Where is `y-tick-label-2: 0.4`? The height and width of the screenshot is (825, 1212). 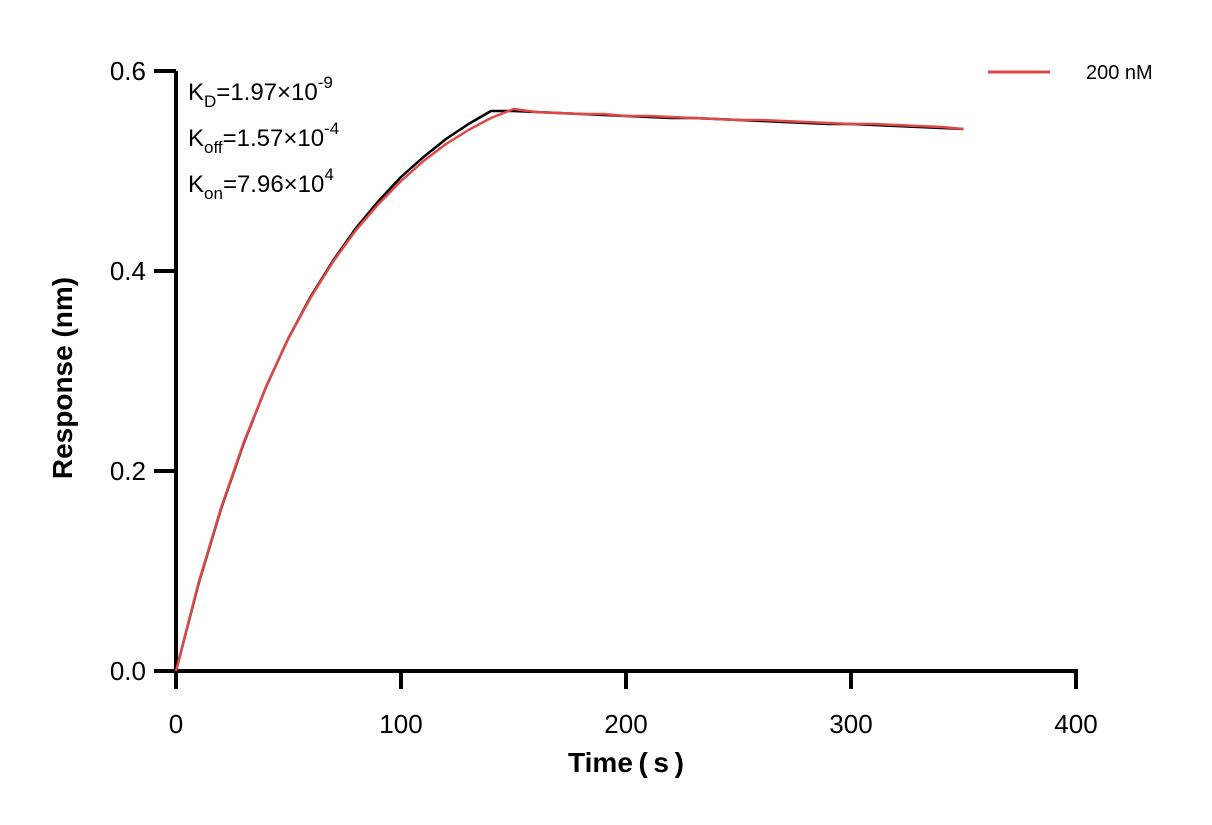 y-tick-label-2: 0.4 is located at coordinates (128, 271).